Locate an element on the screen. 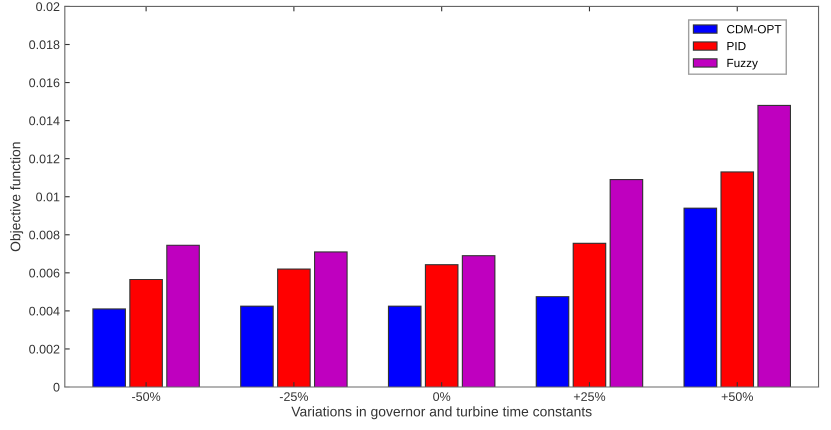 The width and height of the screenshot is (831, 430). y-tick-label: 0.018 is located at coordinates (44, 45).